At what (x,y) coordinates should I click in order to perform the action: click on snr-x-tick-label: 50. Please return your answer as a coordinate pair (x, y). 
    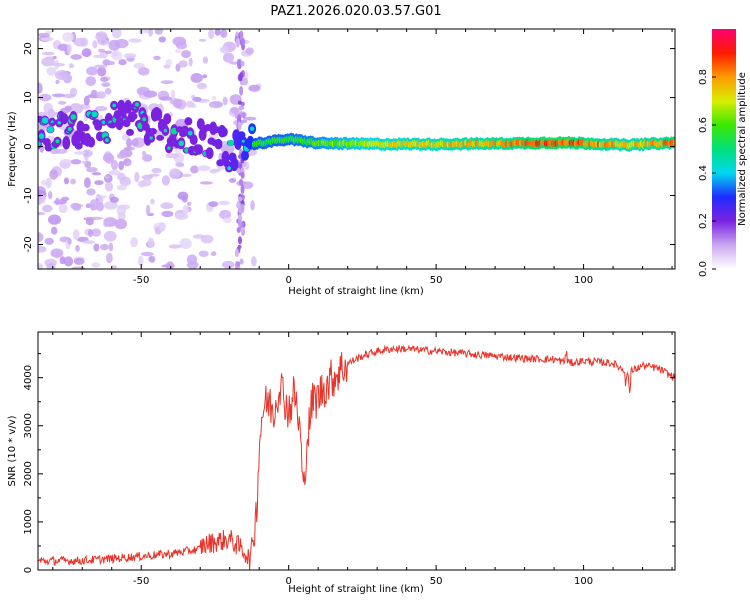
    Looking at the image, I should click on (436, 581).